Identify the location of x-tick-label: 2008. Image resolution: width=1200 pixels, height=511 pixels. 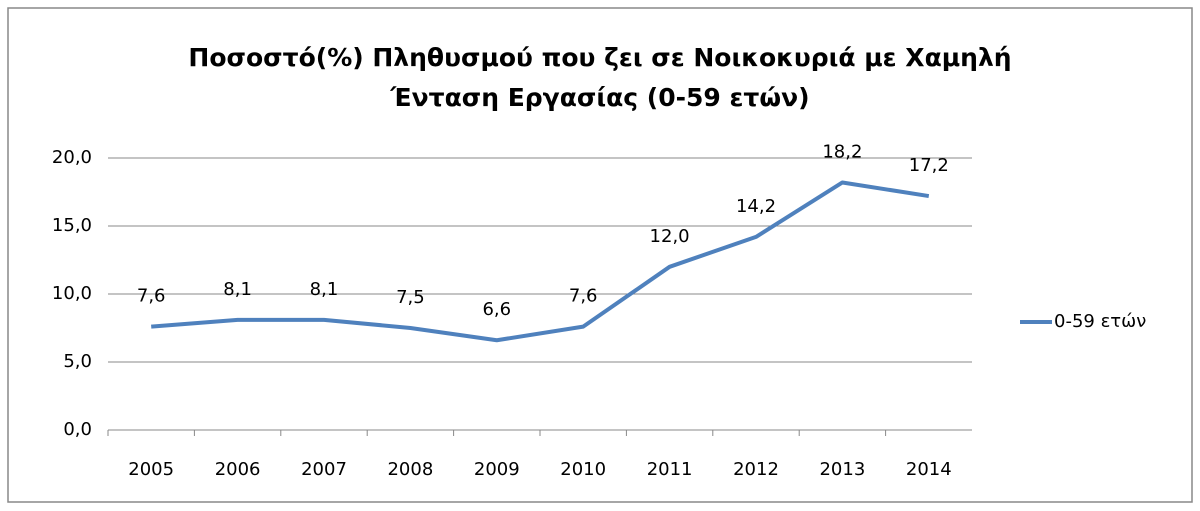
(410, 469).